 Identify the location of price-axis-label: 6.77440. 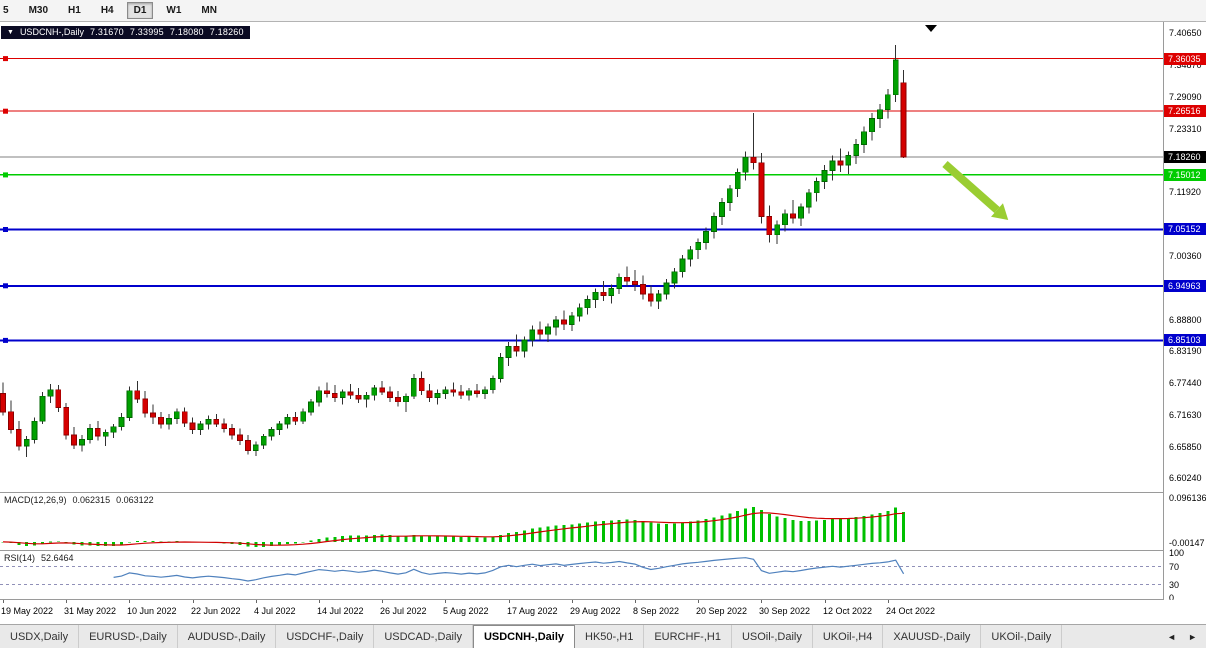
(1185, 383).